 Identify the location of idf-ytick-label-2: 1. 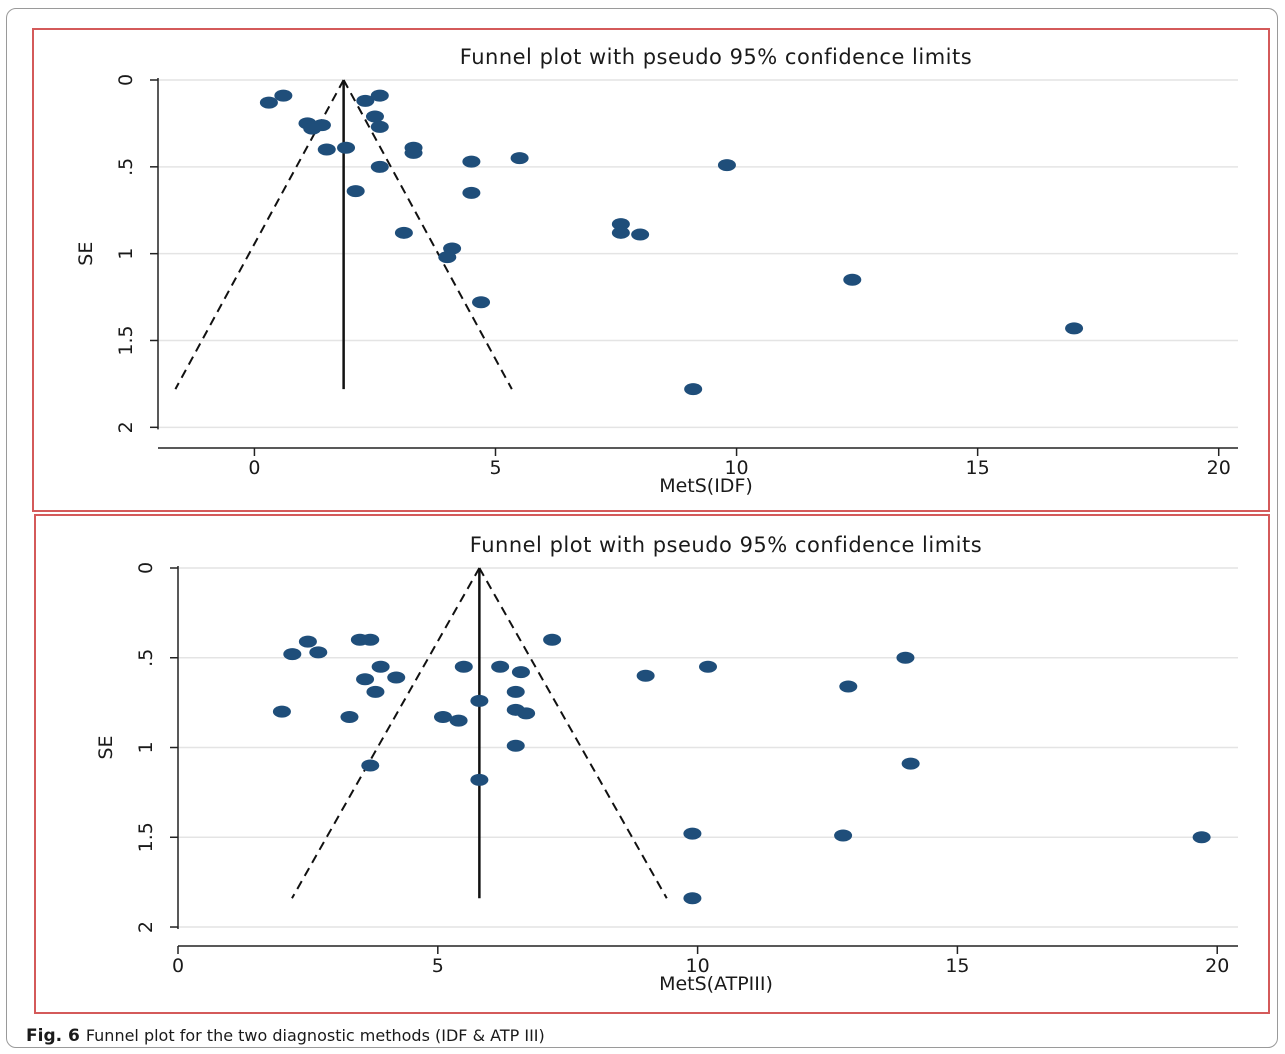
(126, 254).